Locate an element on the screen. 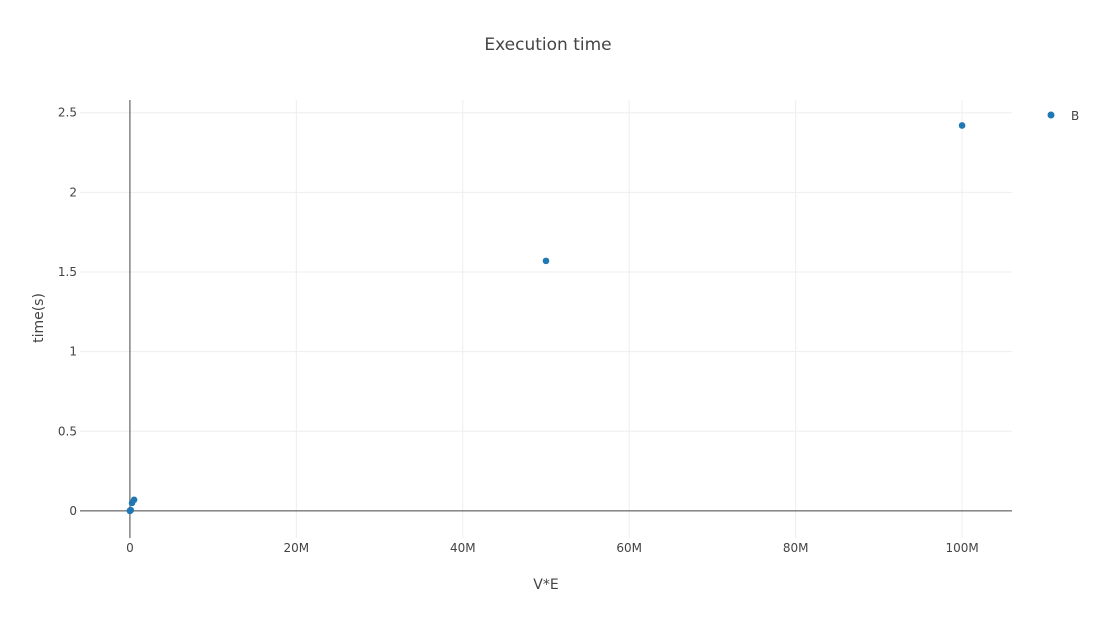 The width and height of the screenshot is (1096, 620). y-axis-label: time(s) is located at coordinates (39, 318).